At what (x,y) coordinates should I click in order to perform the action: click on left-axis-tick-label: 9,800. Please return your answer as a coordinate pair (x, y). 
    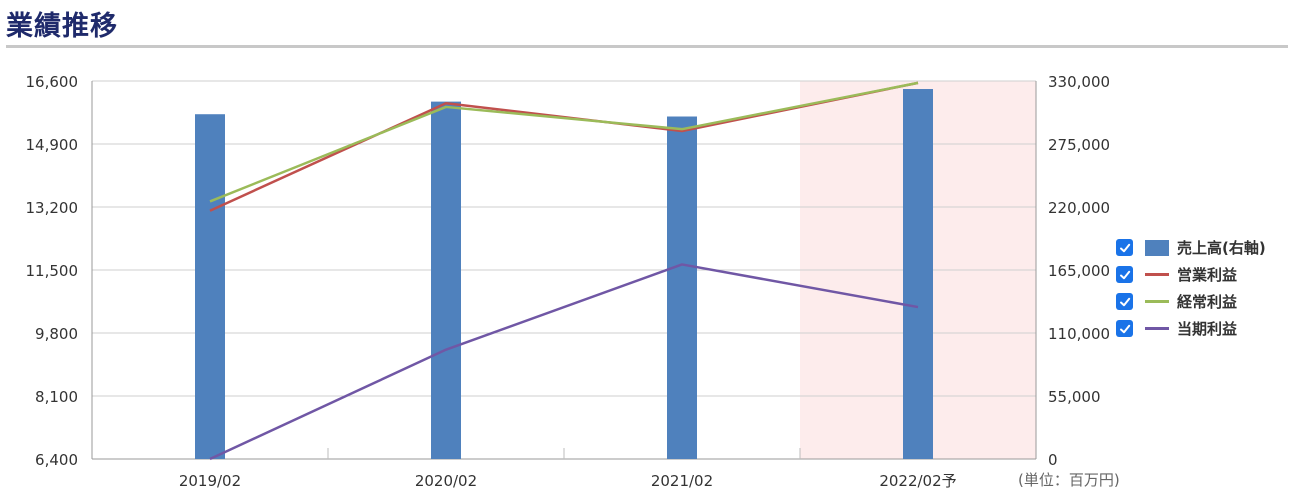
    Looking at the image, I should click on (56, 334).